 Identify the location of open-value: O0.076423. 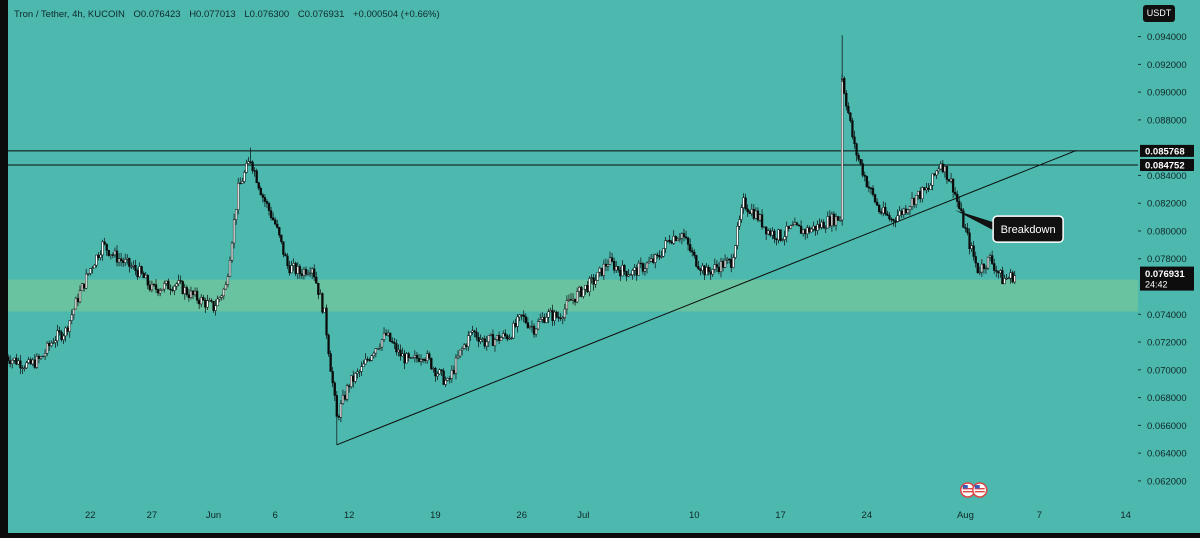
(157, 14).